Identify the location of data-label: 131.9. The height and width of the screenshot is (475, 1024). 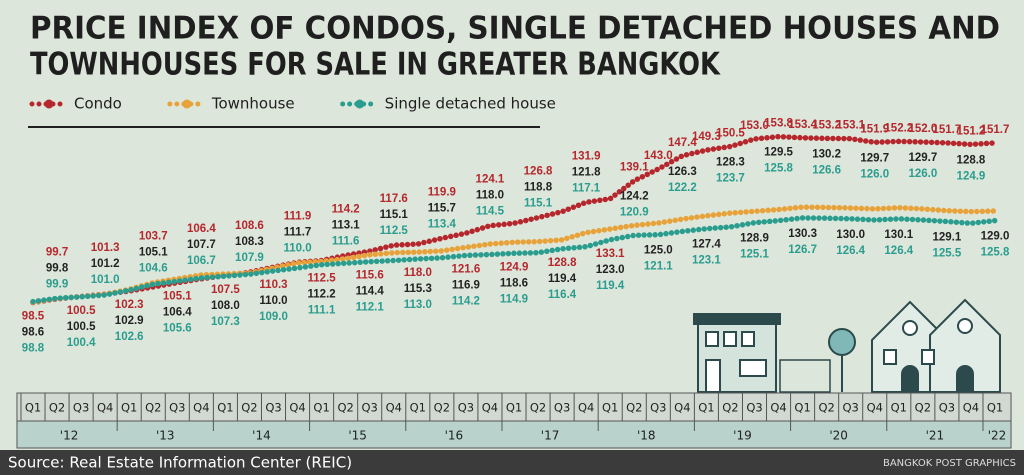
(586, 156).